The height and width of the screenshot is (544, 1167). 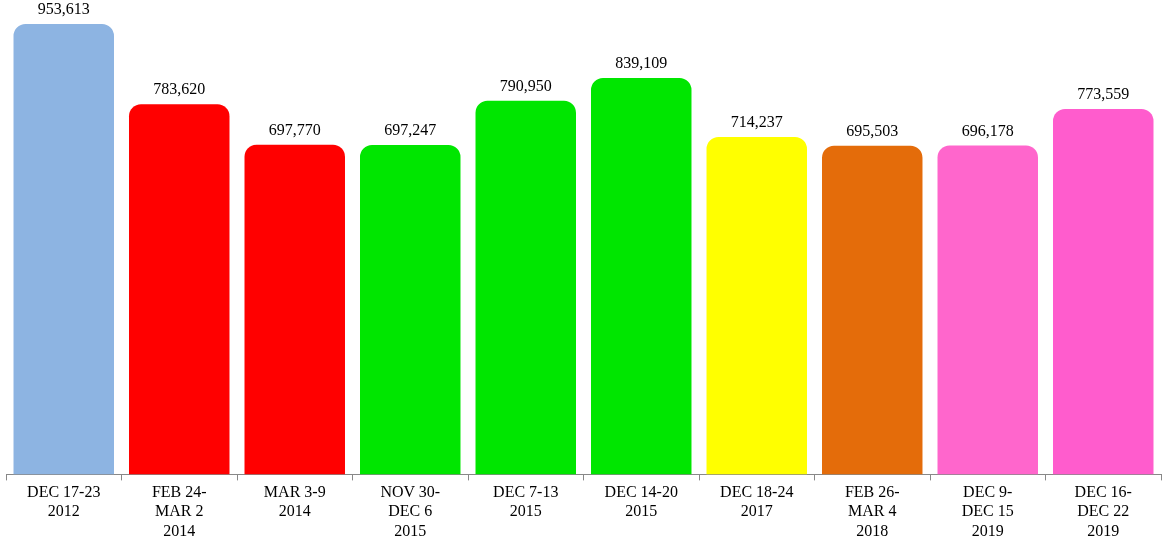 What do you see at coordinates (294, 129) in the screenshot?
I see `data-label: 697,770` at bounding box center [294, 129].